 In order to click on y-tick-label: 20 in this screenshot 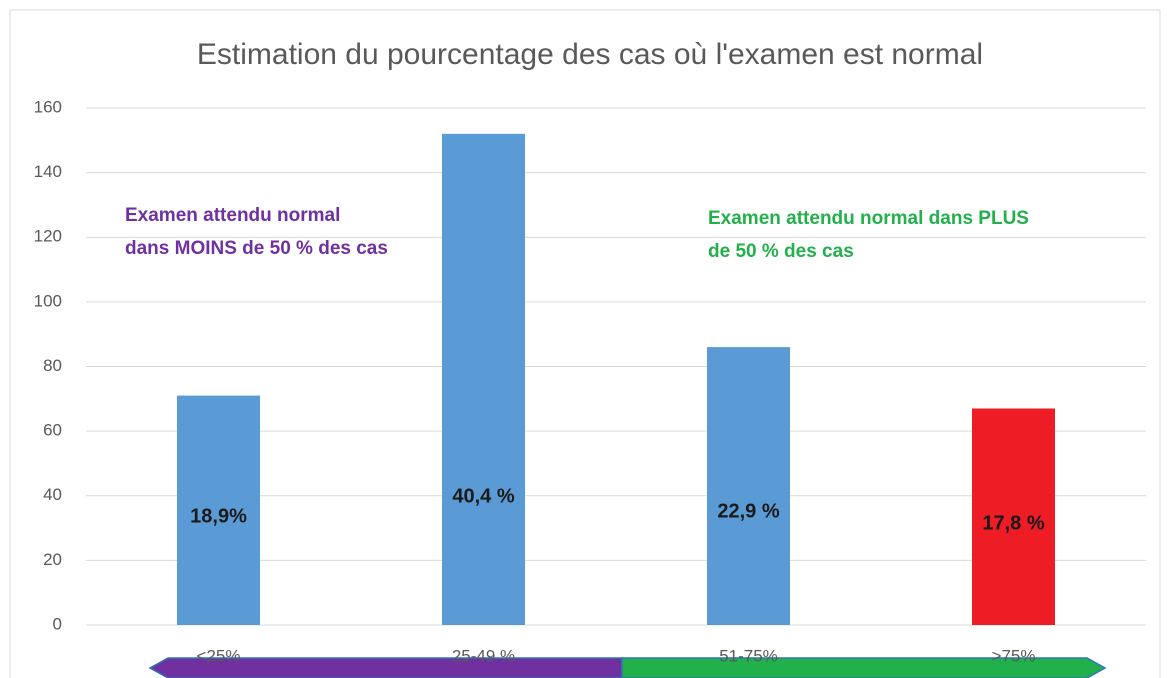, I will do `click(52, 559)`.